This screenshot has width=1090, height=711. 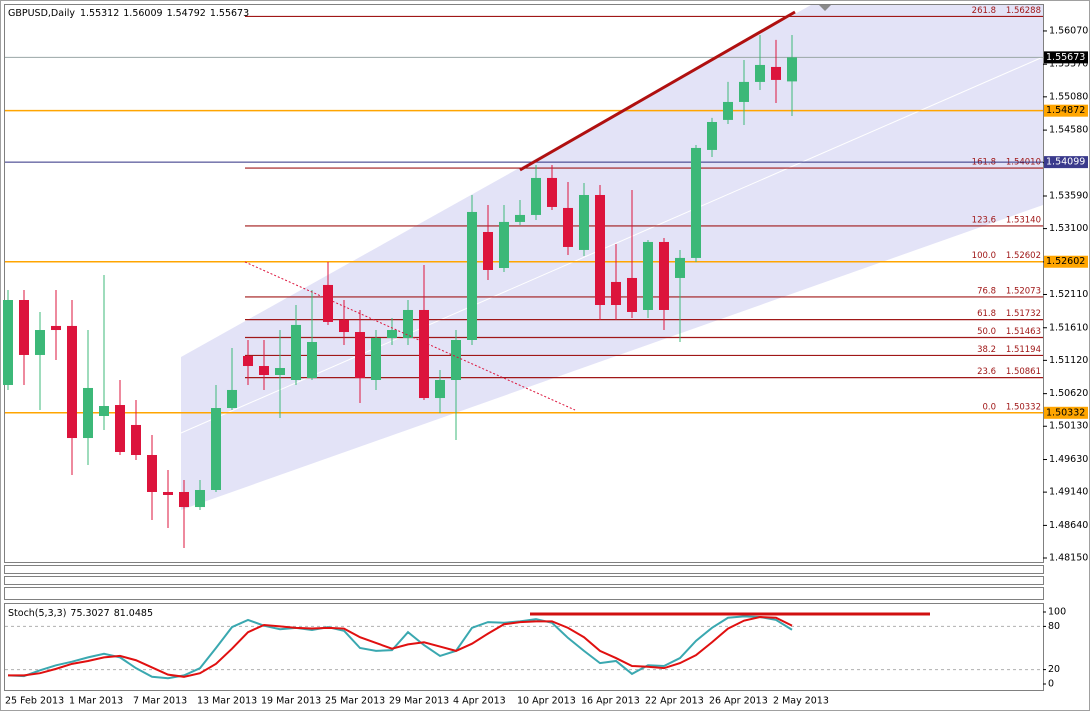 What do you see at coordinates (1054, 626) in the screenshot?
I see `stoch-tick-label: 80` at bounding box center [1054, 626].